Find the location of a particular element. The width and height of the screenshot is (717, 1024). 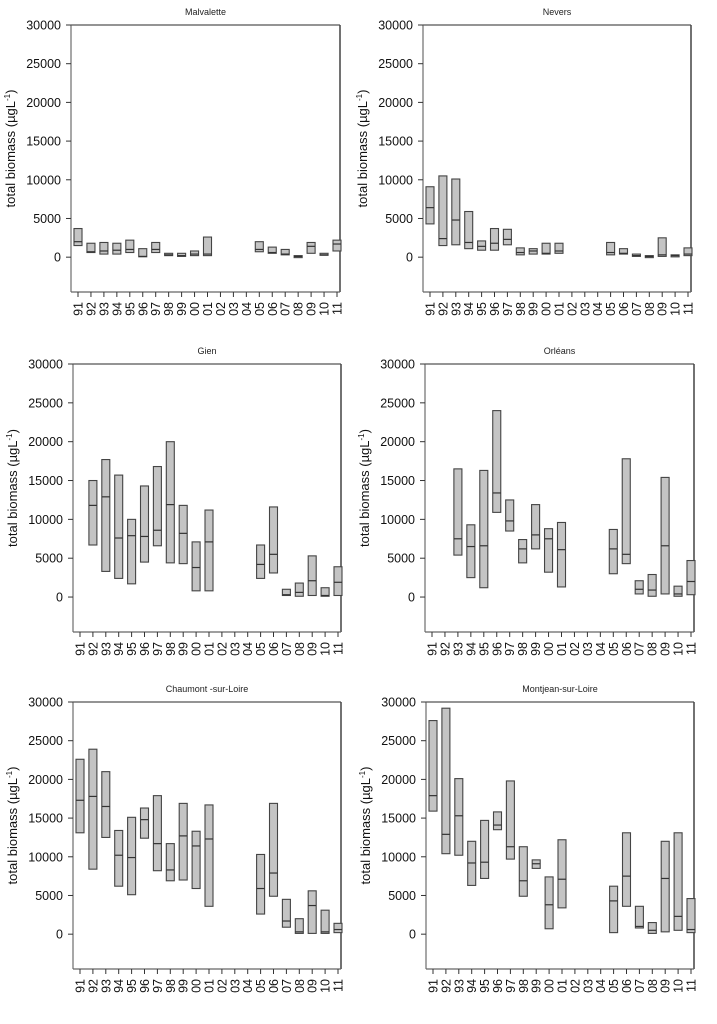

panel-title: Malvalette is located at coordinates (205, 12).